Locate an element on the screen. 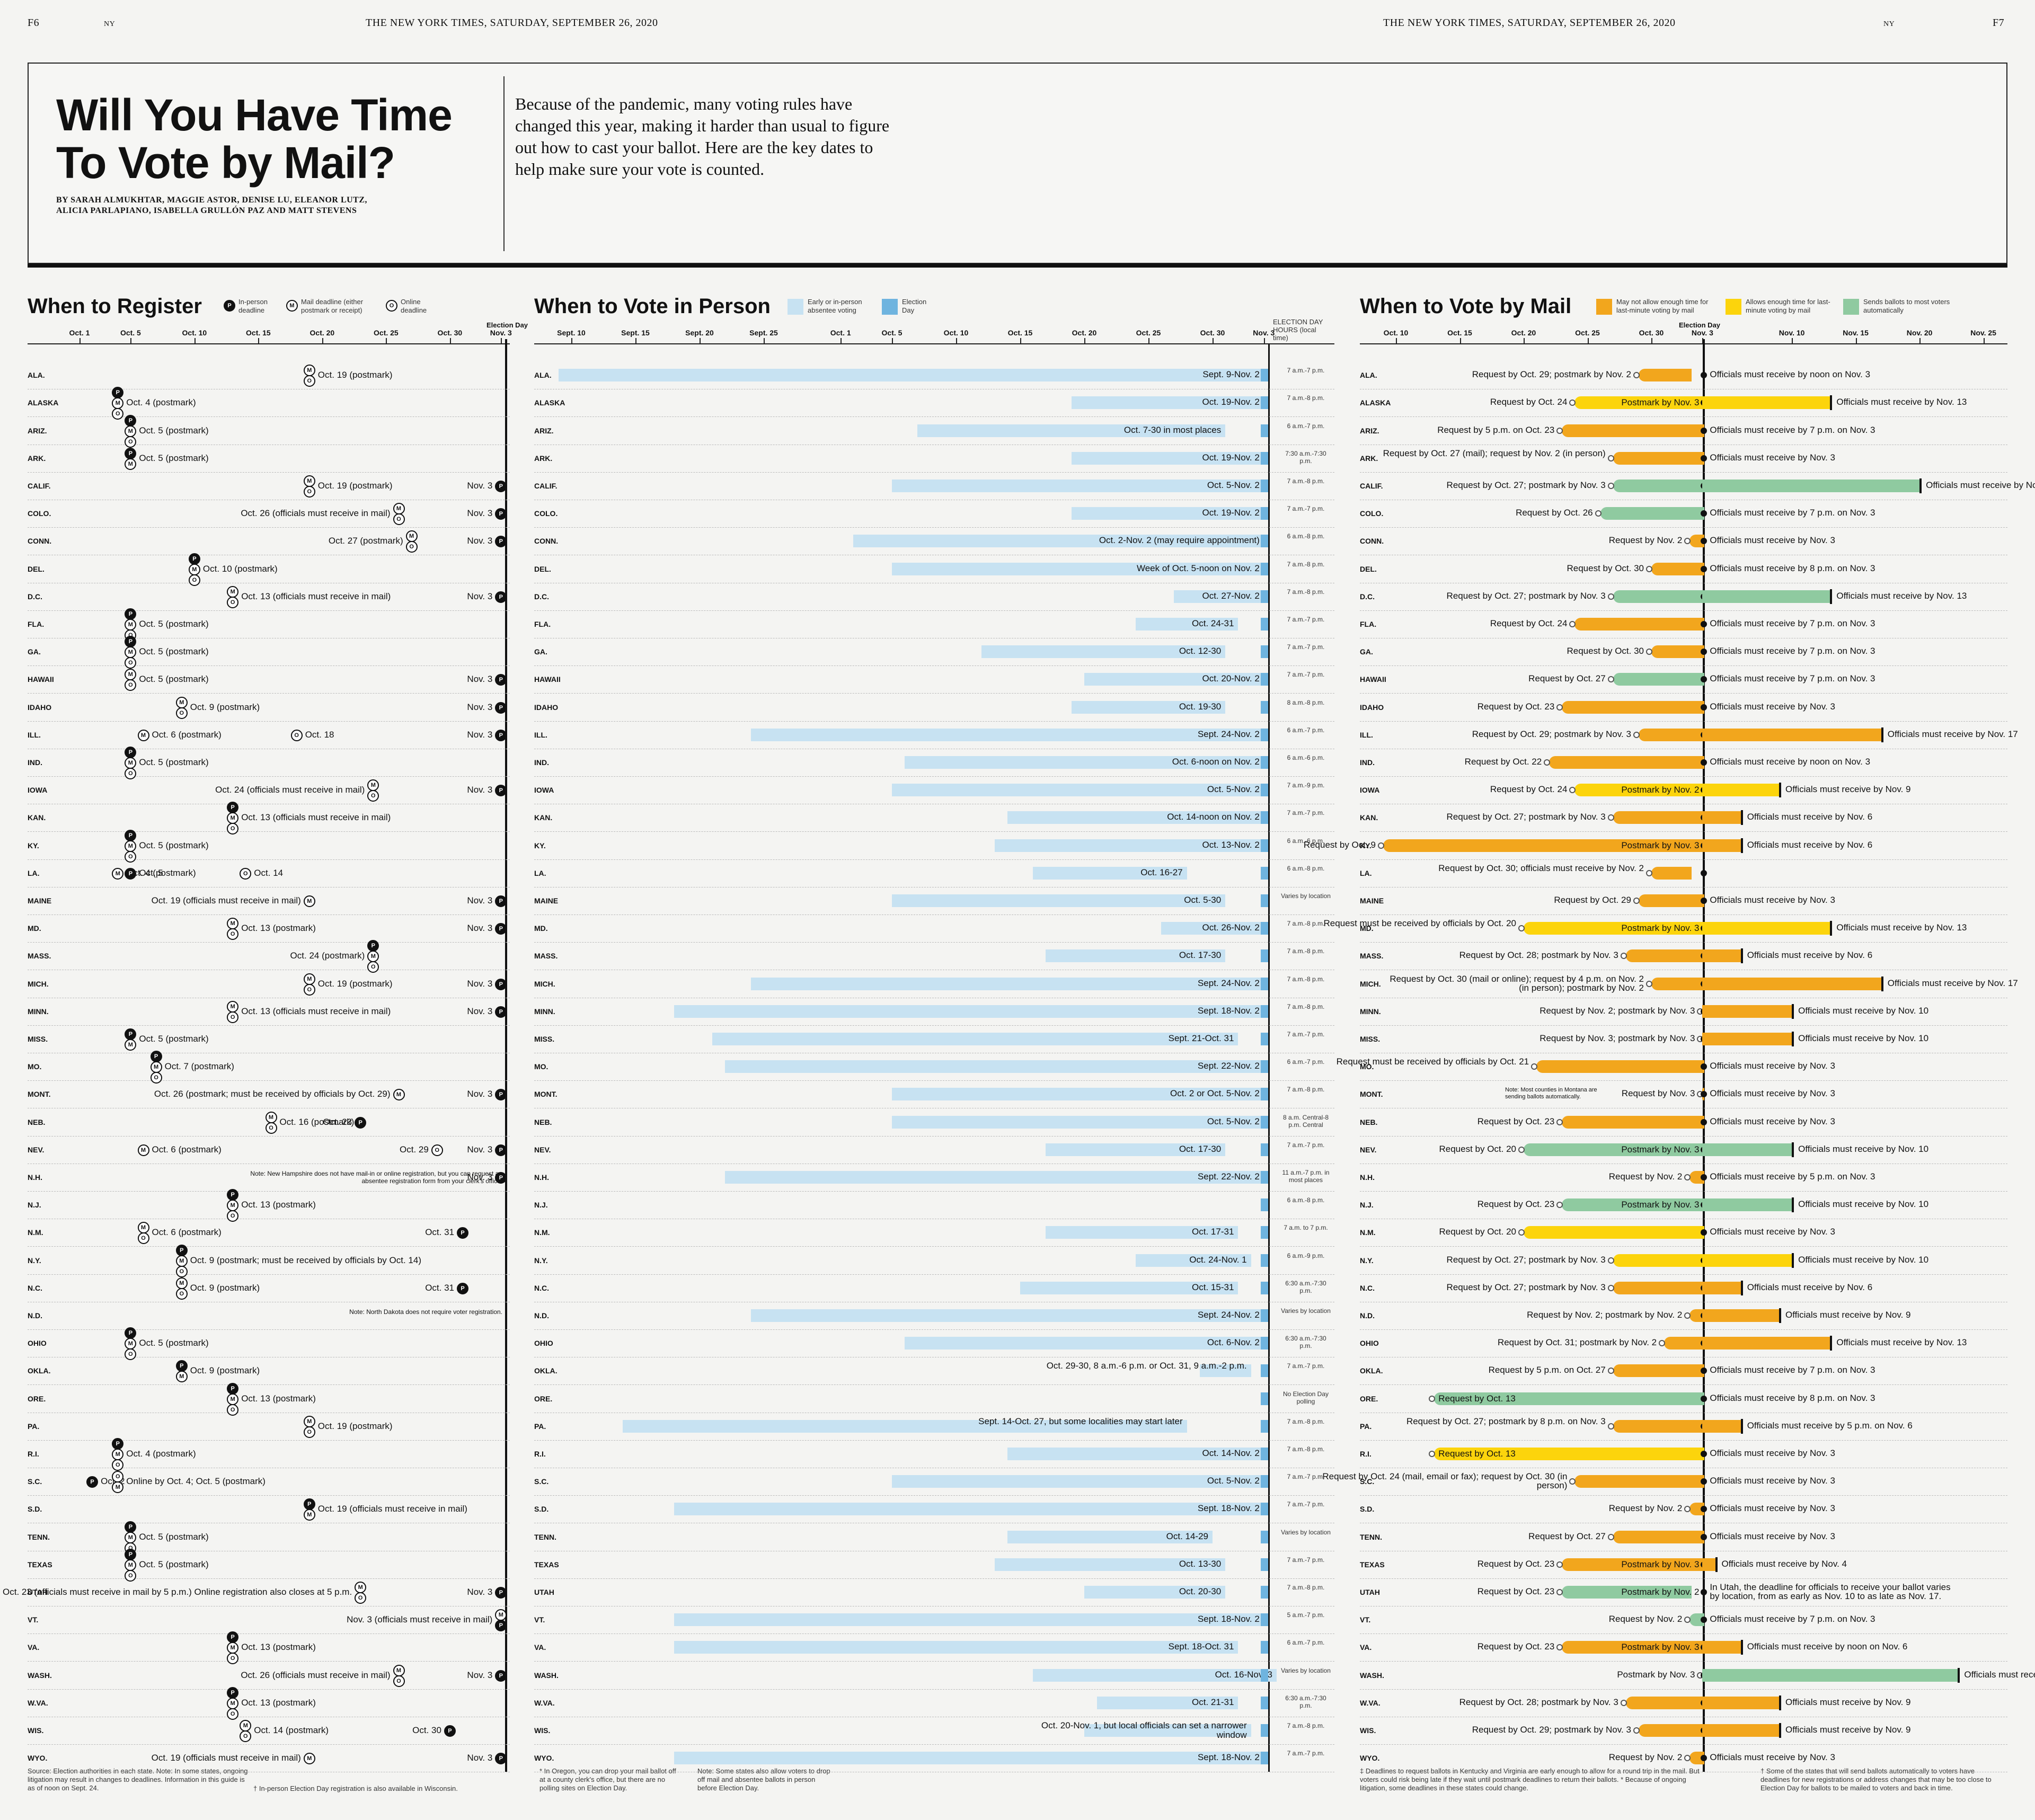 Image resolution: width=2035 pixels, height=1820 pixels. state-abbrev: IDAHO is located at coordinates (546, 708).